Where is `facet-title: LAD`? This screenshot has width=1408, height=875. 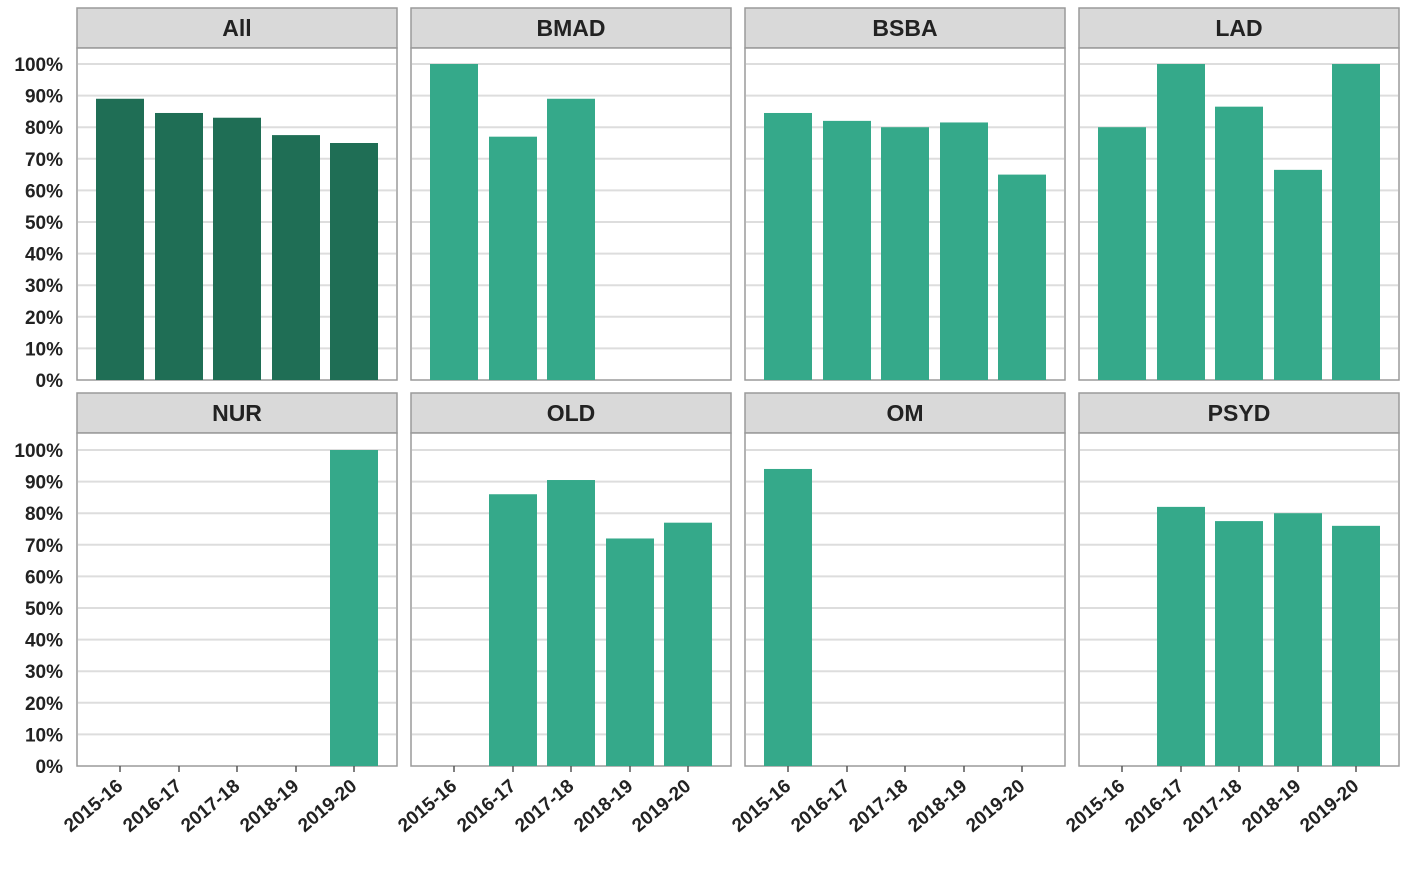
facet-title: LAD is located at coordinates (1238, 28).